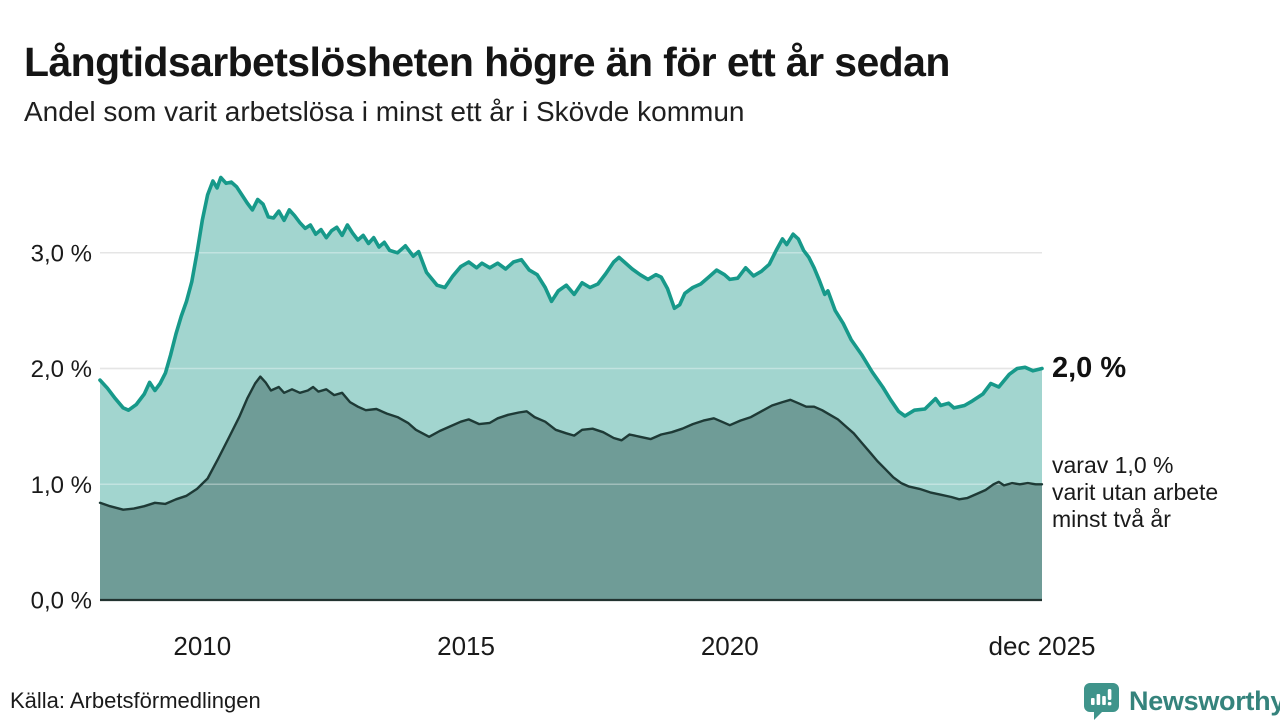 The image size is (1280, 720). What do you see at coordinates (730, 646) in the screenshot?
I see `x-tick-label: 2020` at bounding box center [730, 646].